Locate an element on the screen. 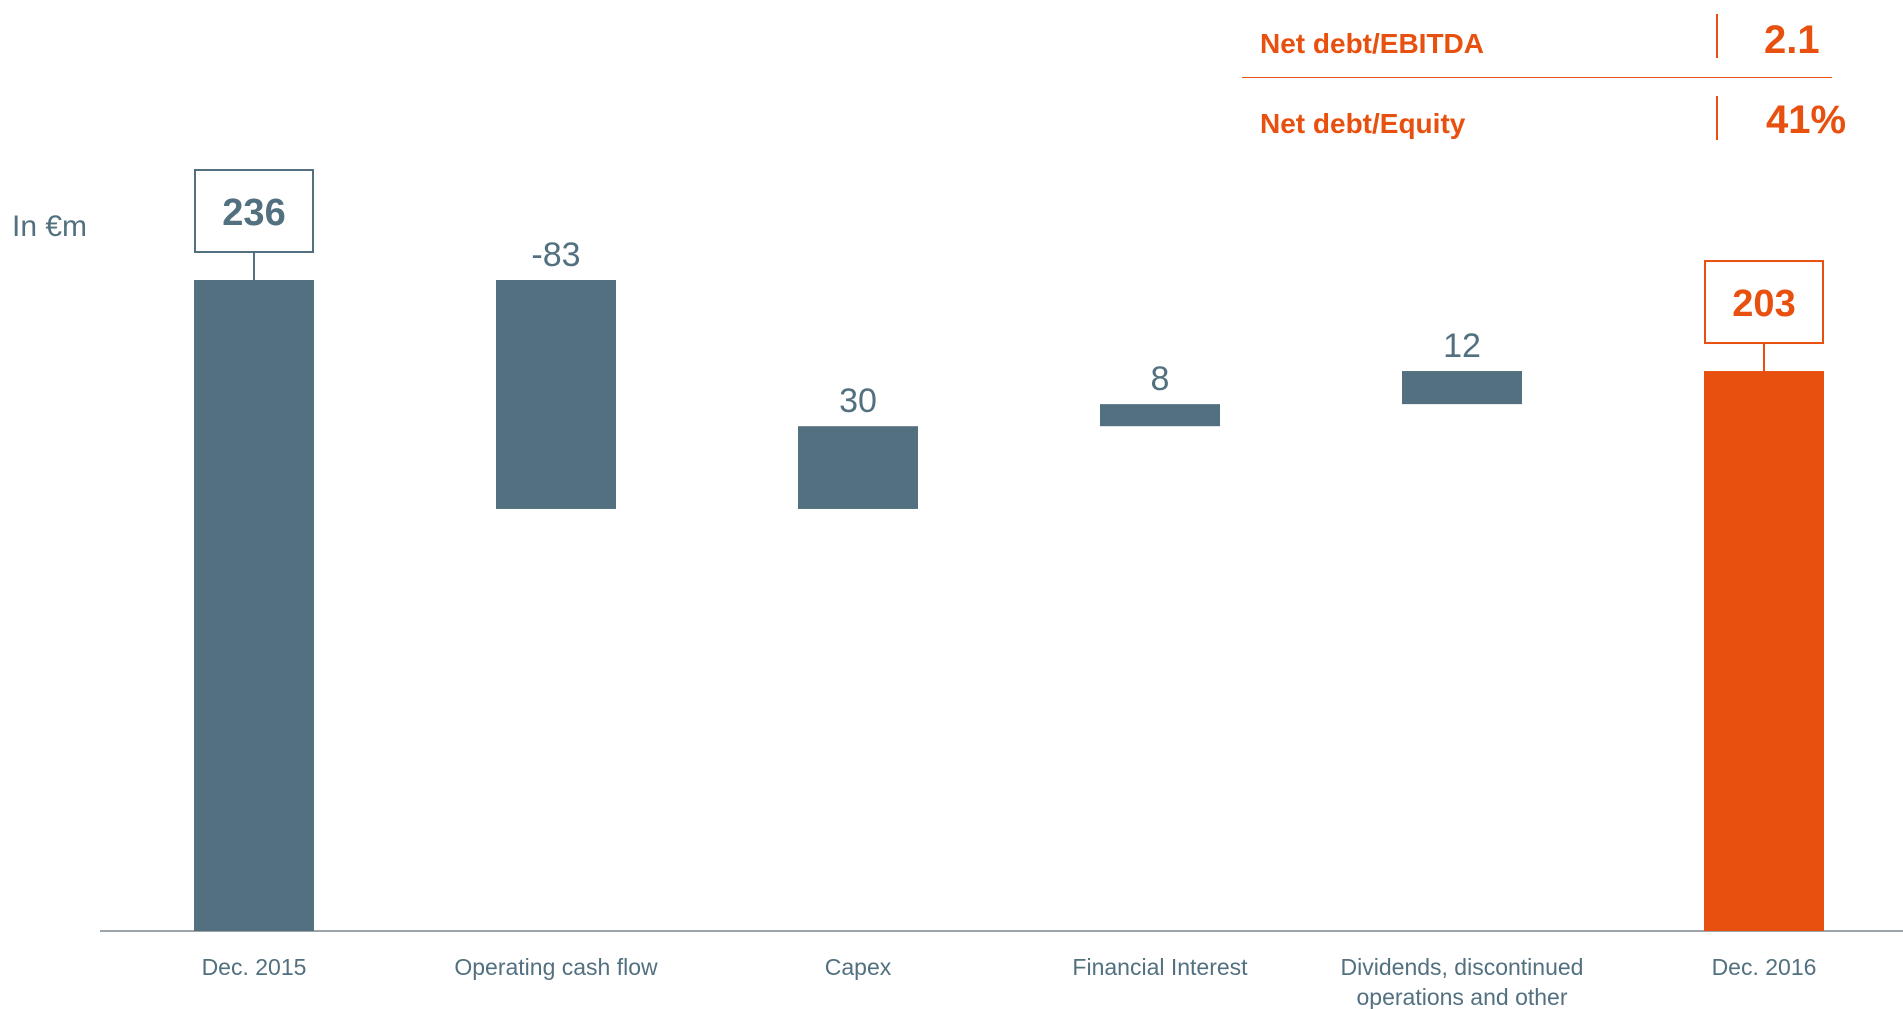 This screenshot has height=1009, width=1903. x-tick-label-0: Dec. 2015 is located at coordinates (254, 967).